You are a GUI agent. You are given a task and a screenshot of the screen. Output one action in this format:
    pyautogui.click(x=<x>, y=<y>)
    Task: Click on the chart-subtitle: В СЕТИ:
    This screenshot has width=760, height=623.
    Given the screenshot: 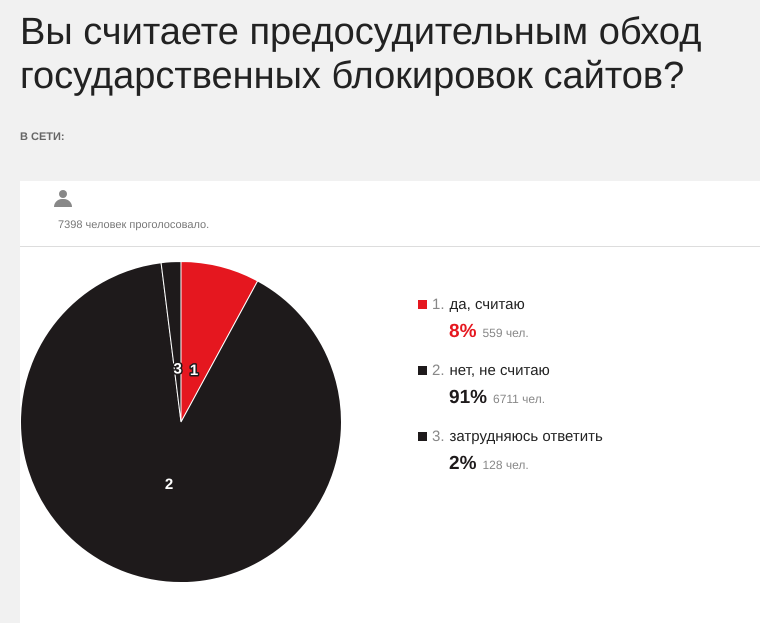 What is the action you would take?
    pyautogui.click(x=42, y=137)
    